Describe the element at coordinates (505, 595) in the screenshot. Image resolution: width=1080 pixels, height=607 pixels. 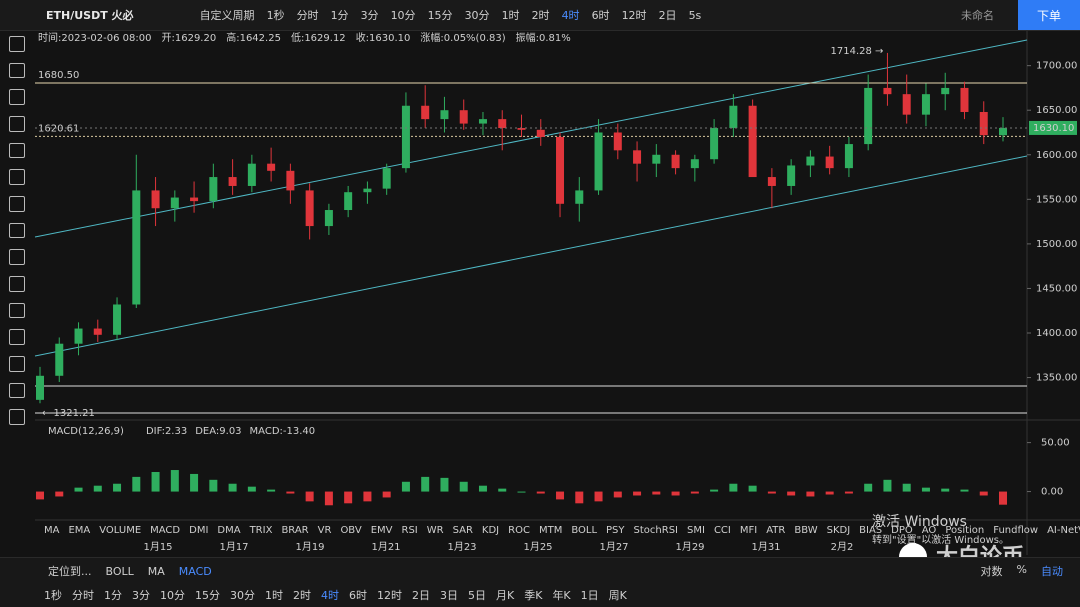
I see `period: 月K` at that location.